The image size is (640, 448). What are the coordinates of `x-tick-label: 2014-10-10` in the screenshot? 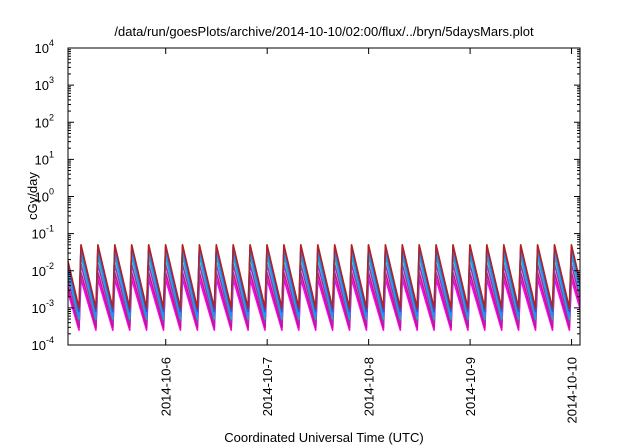 It's located at (572, 390).